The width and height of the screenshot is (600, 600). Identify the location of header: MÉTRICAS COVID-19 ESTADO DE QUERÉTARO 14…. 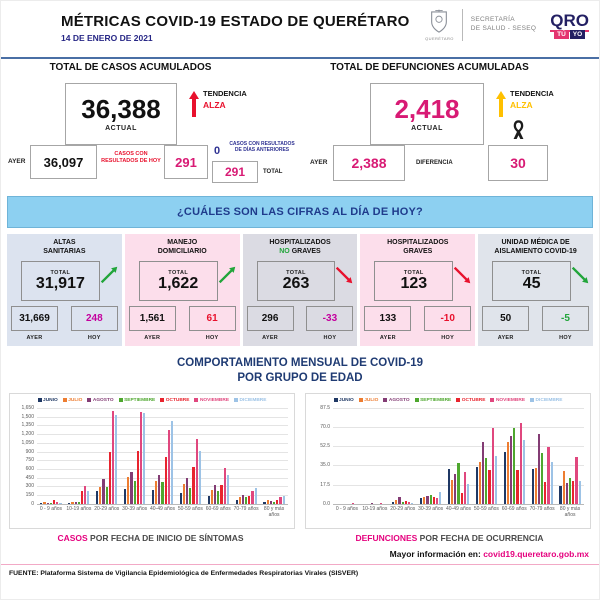
(300, 29).